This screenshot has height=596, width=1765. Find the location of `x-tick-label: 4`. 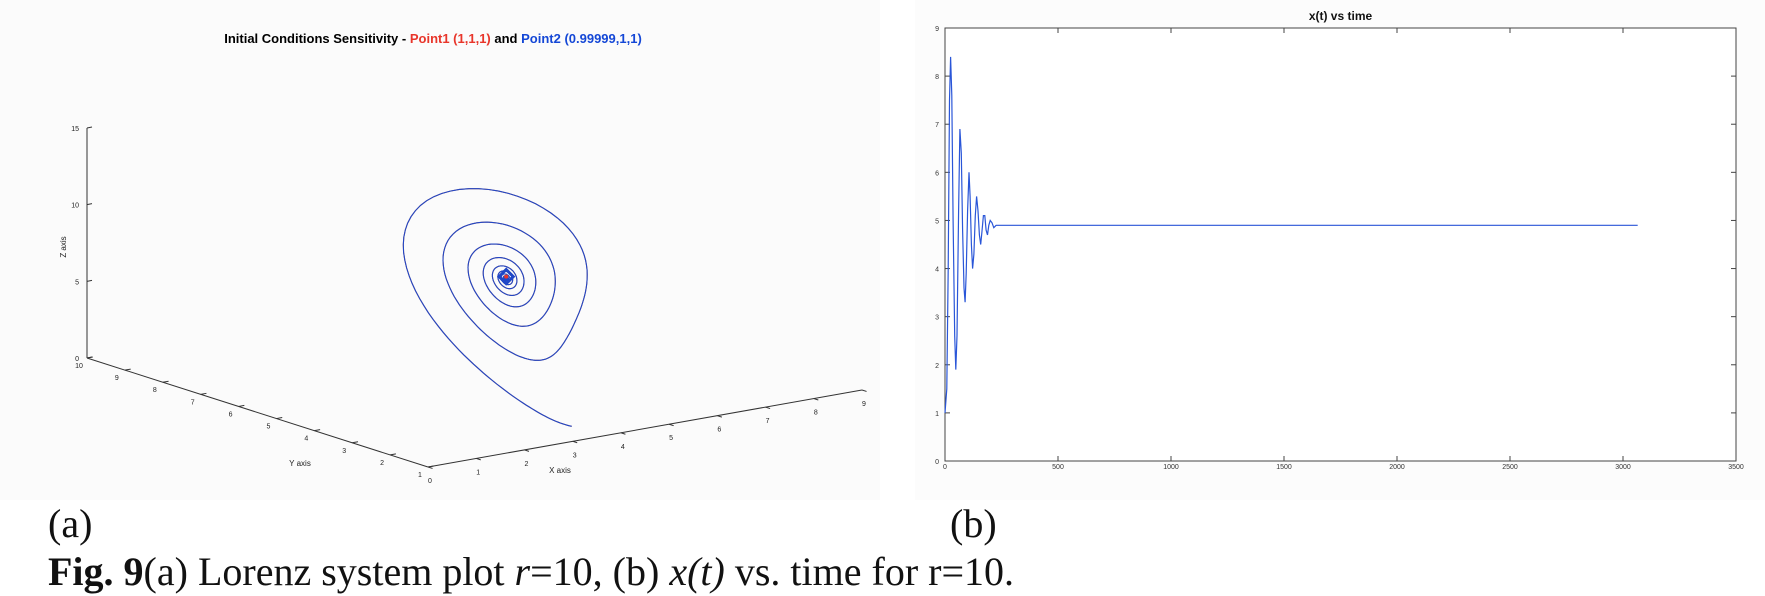

x-tick-label: 4 is located at coordinates (623, 447).